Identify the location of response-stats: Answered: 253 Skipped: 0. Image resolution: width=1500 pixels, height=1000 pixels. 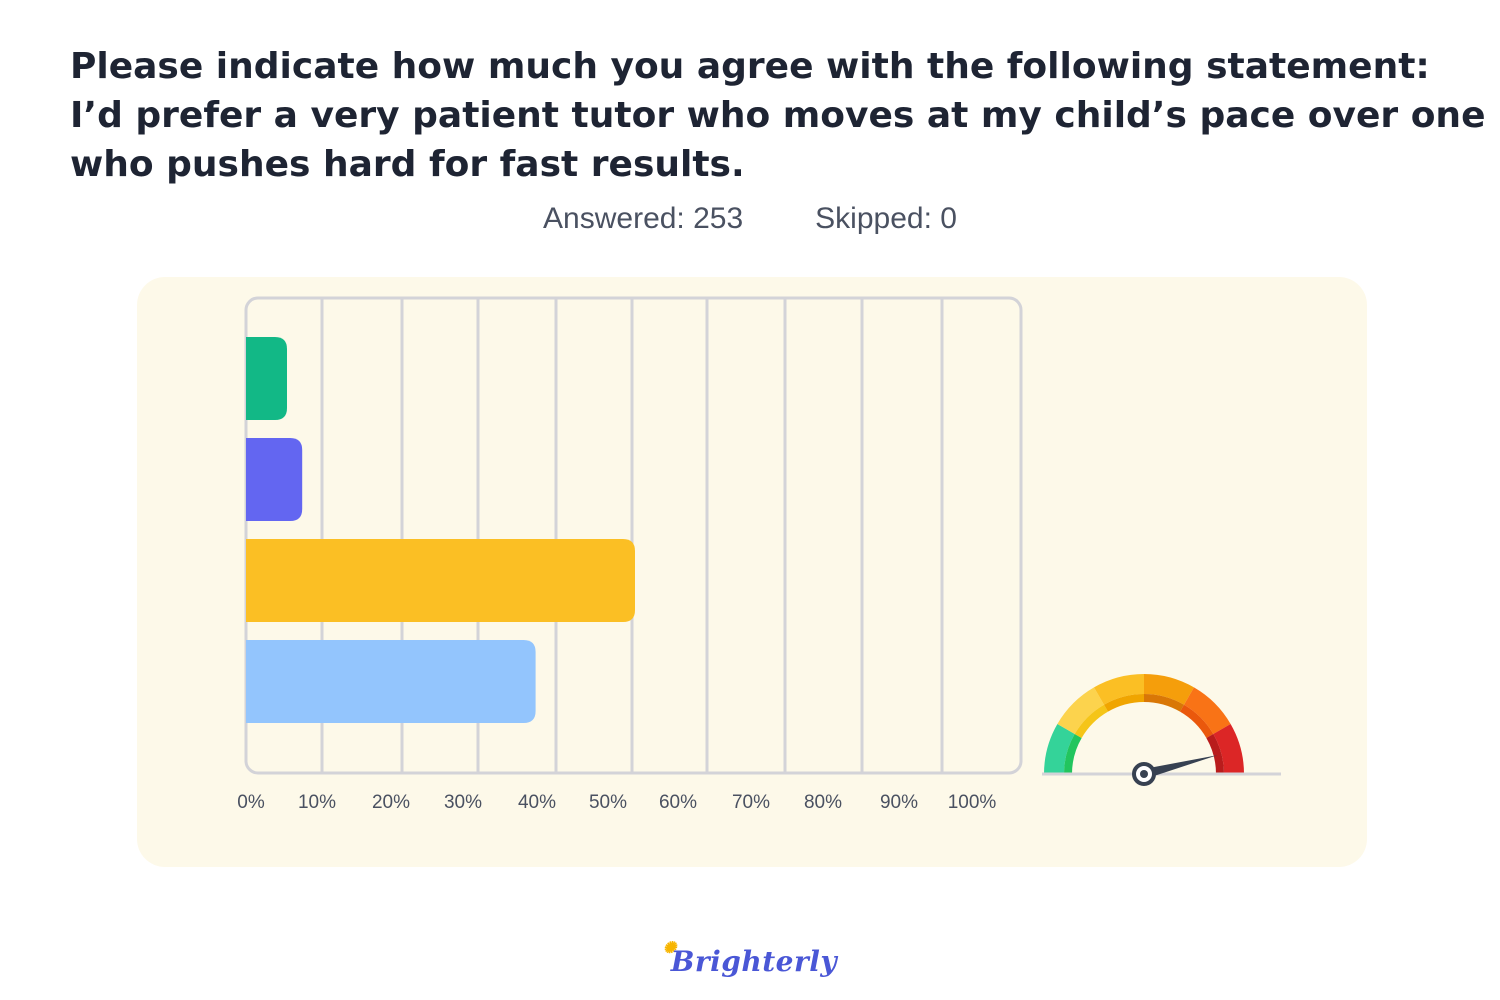
(750, 219).